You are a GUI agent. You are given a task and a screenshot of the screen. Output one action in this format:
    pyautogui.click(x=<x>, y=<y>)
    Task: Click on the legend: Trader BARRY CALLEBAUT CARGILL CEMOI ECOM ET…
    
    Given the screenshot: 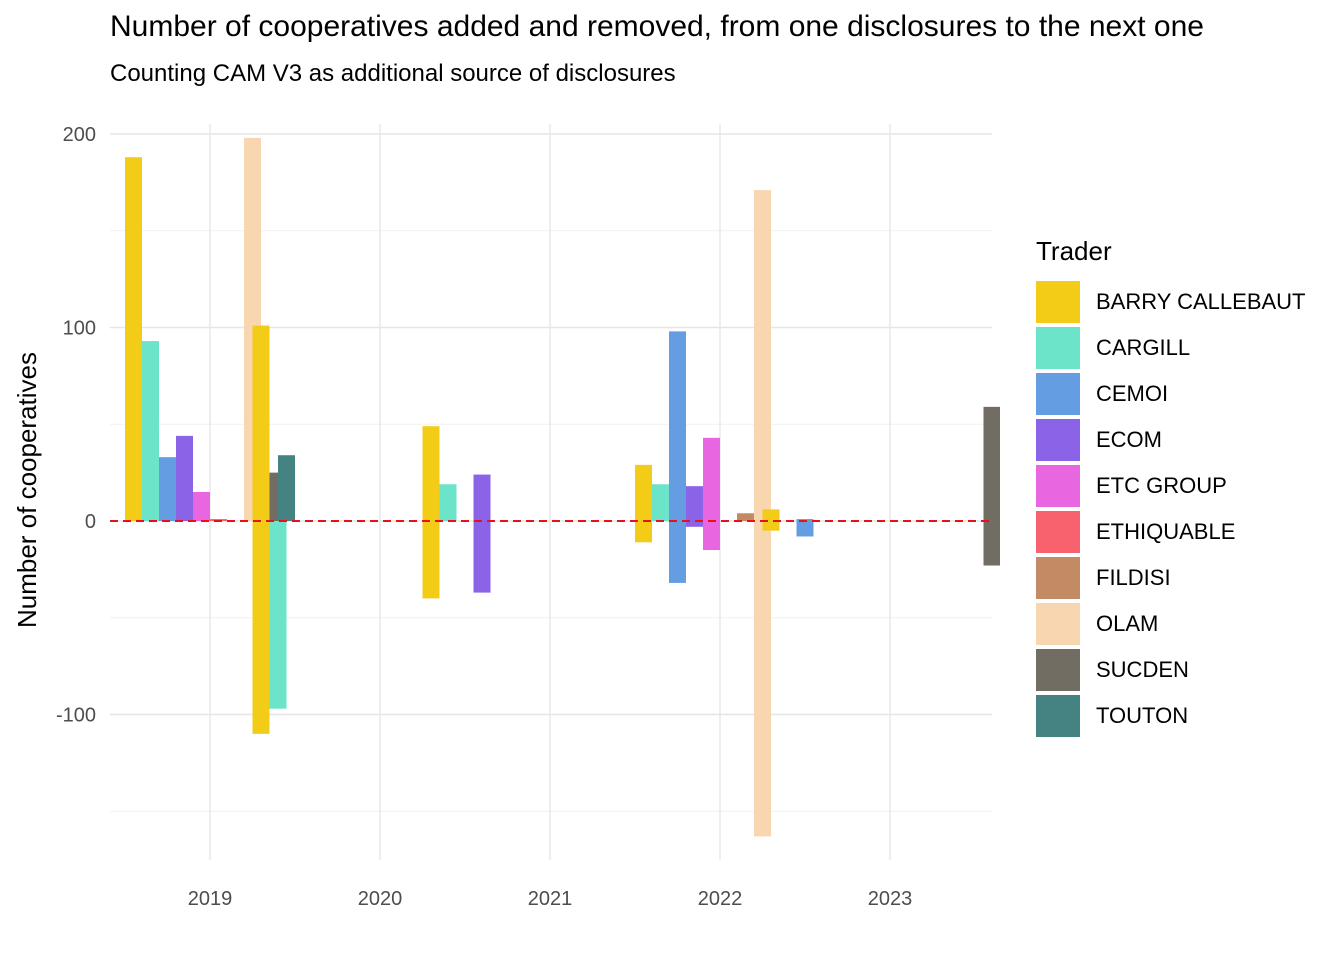 What is the action you would take?
    pyautogui.click(x=1171, y=487)
    